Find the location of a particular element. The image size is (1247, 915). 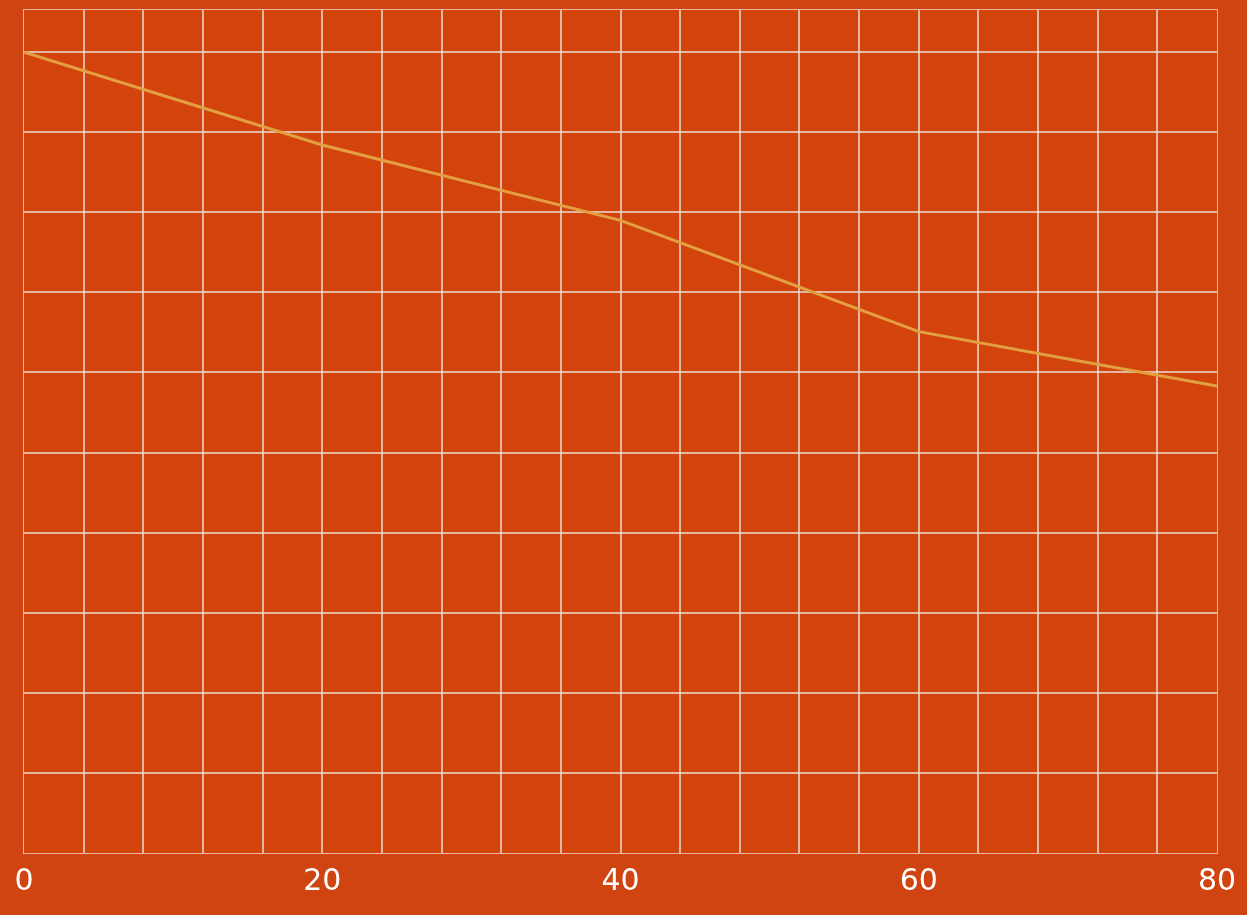

x-tick-label: 0 is located at coordinates (24, 879).